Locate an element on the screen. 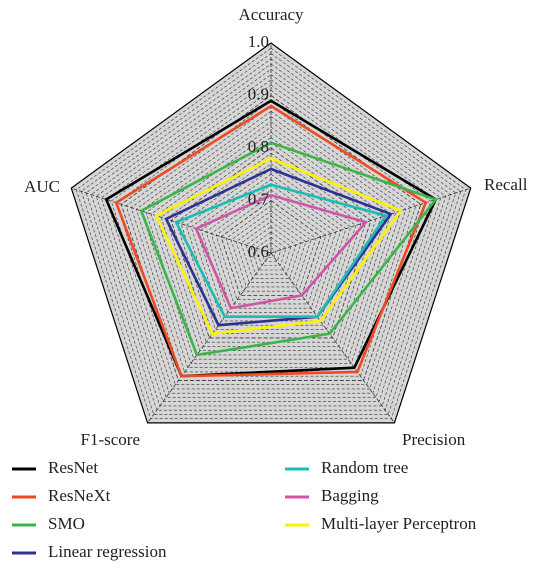 The height and width of the screenshot is (571, 544). legend-label: Multi-layer Perceptron is located at coordinates (399, 523).